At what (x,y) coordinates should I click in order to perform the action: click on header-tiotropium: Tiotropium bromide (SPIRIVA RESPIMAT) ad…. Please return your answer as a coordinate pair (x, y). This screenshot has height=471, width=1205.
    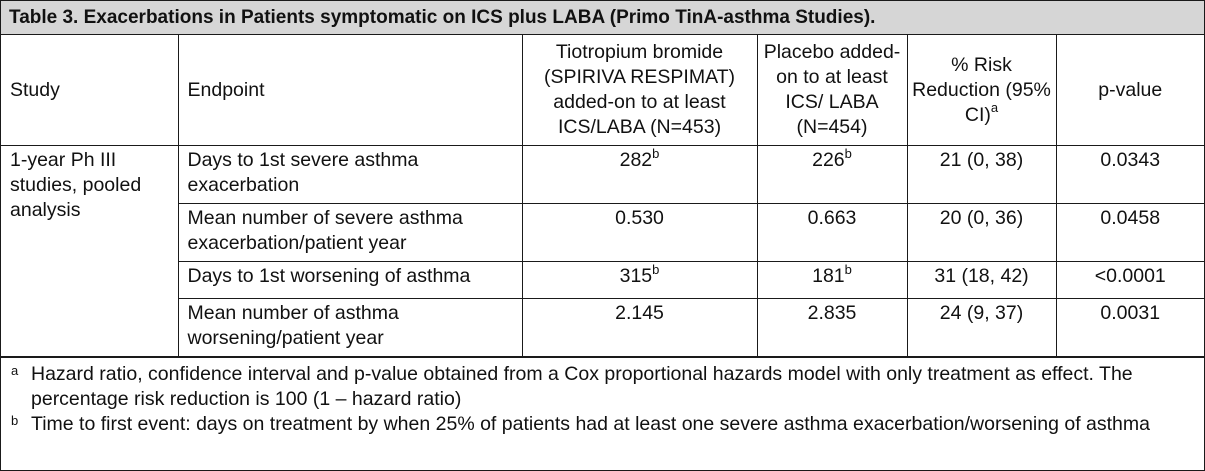
    Looking at the image, I should click on (639, 90).